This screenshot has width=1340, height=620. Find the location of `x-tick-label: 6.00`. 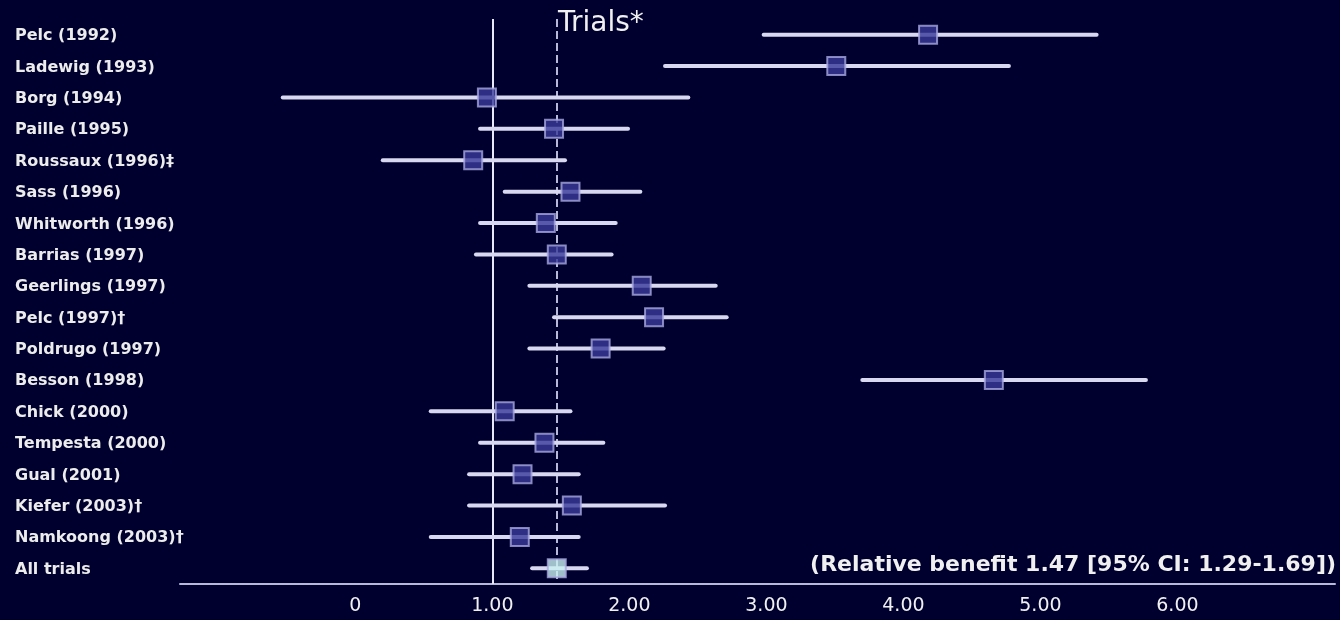

x-tick-label: 6.00 is located at coordinates (1177, 603).